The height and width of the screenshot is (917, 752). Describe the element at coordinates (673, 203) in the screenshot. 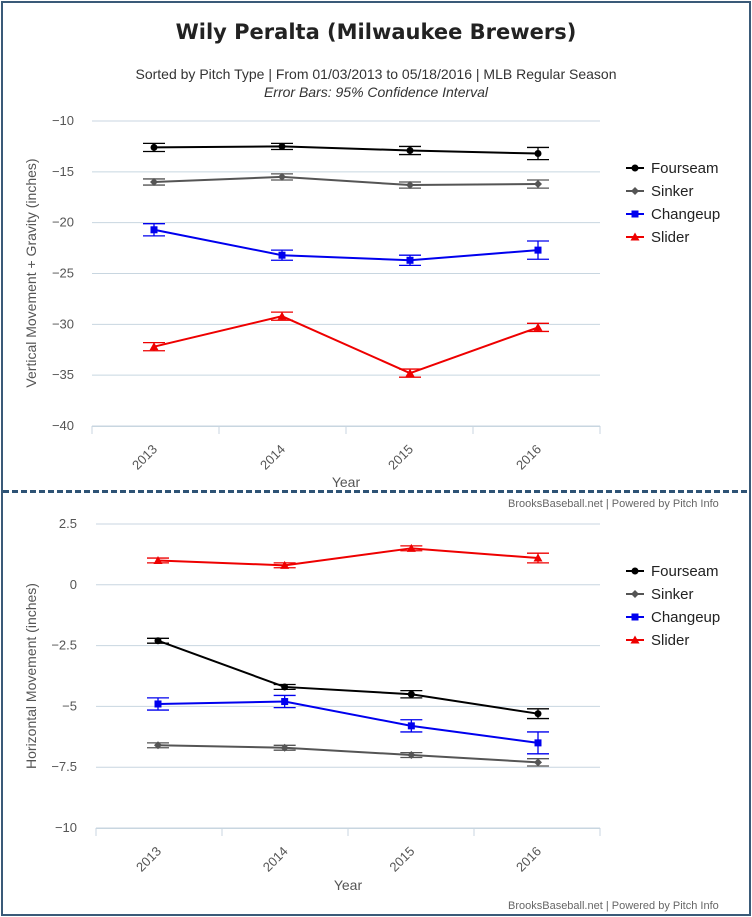

I see `legend-top: Fourseam Sinker Changeup Slider` at that location.